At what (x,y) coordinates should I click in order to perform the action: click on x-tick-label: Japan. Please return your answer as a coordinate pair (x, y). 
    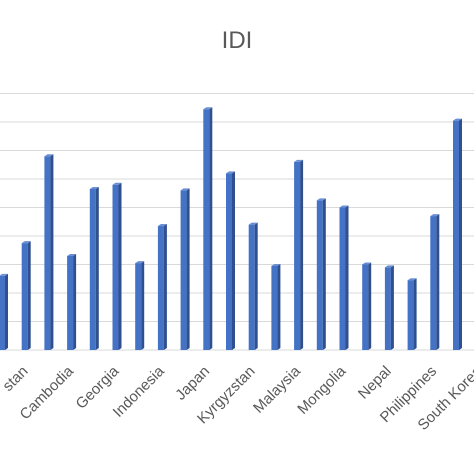
    Looking at the image, I should click on (192, 383).